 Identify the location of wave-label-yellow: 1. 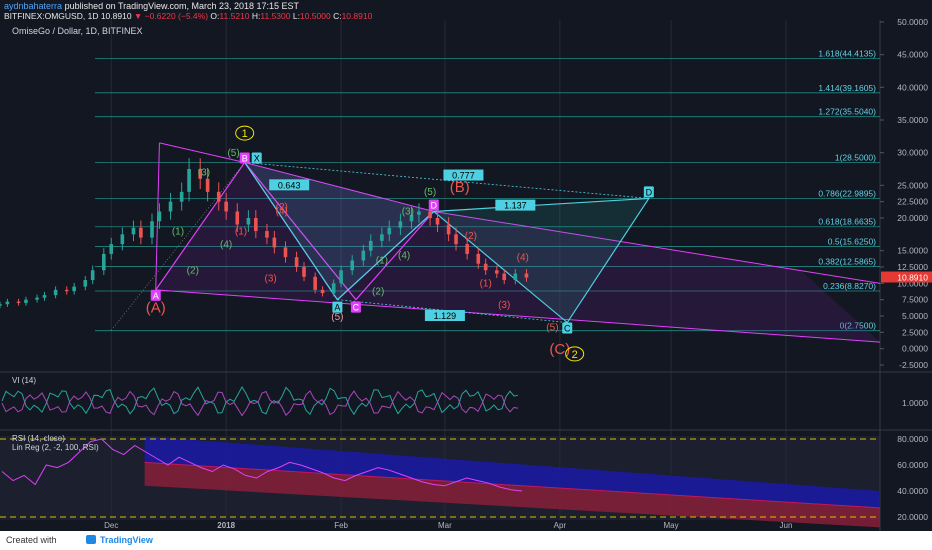
(245, 134).